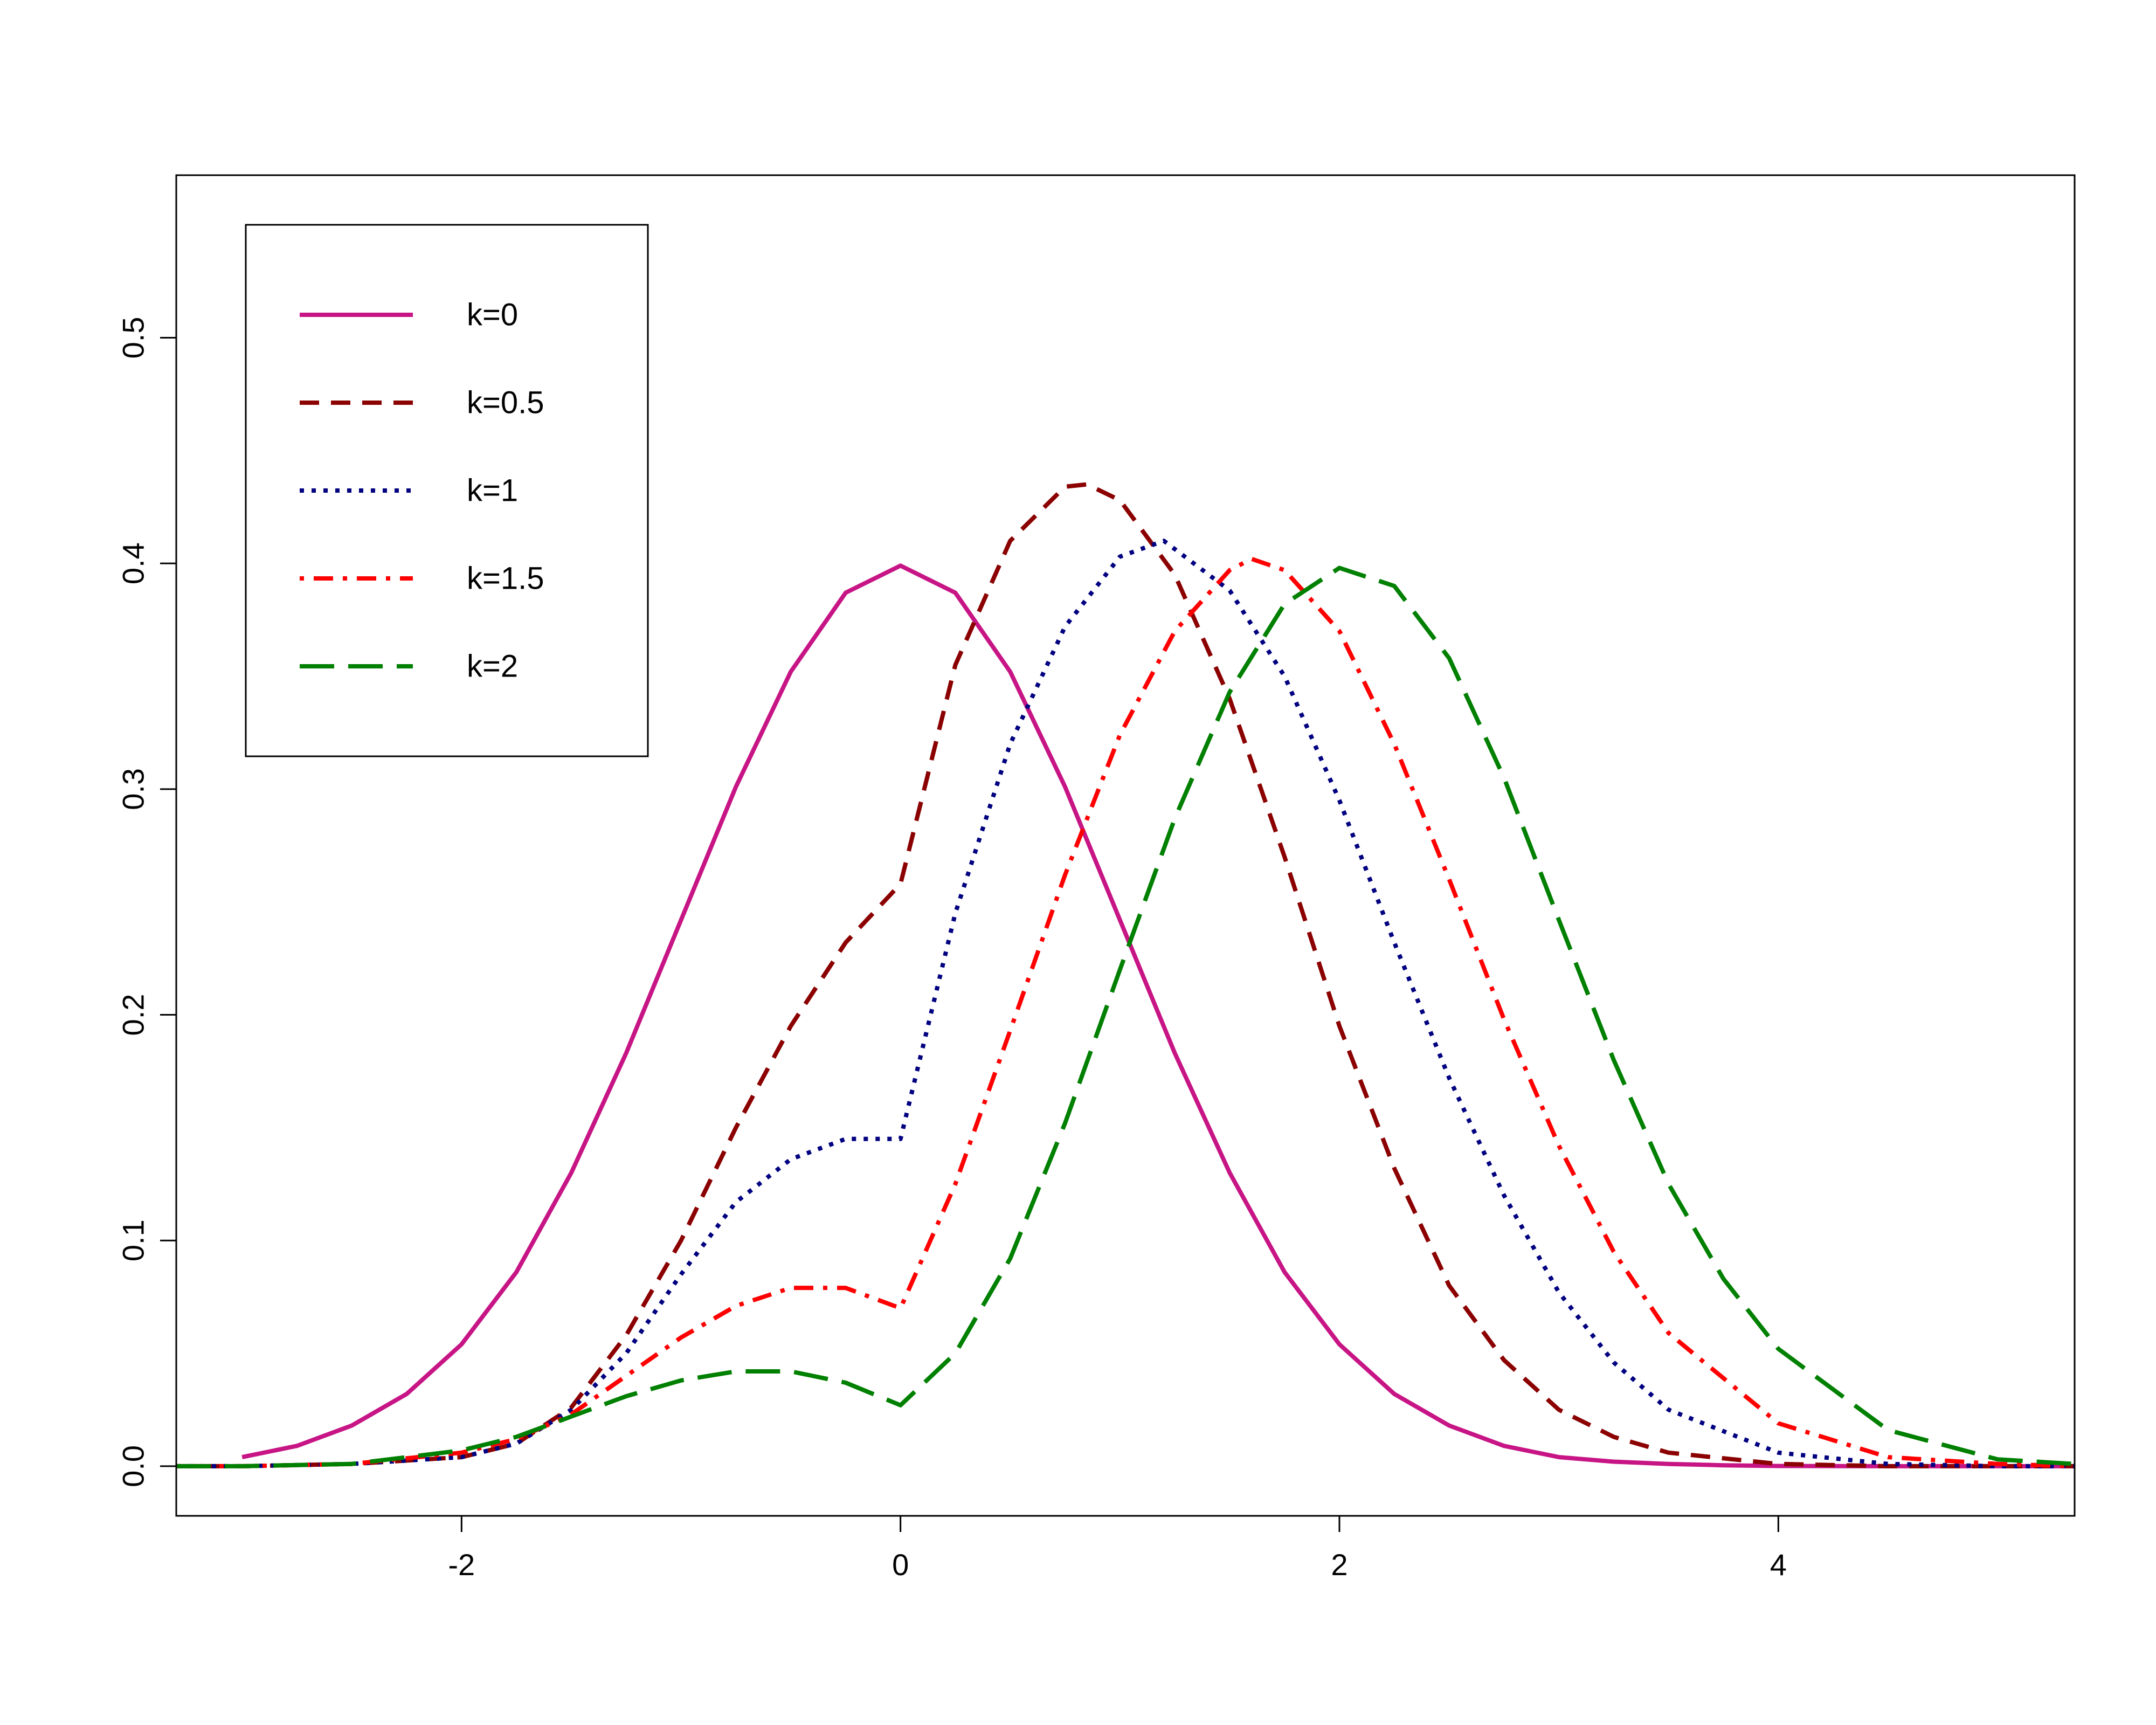  I want to click on x-tick-label: 2, so click(1339, 1565).